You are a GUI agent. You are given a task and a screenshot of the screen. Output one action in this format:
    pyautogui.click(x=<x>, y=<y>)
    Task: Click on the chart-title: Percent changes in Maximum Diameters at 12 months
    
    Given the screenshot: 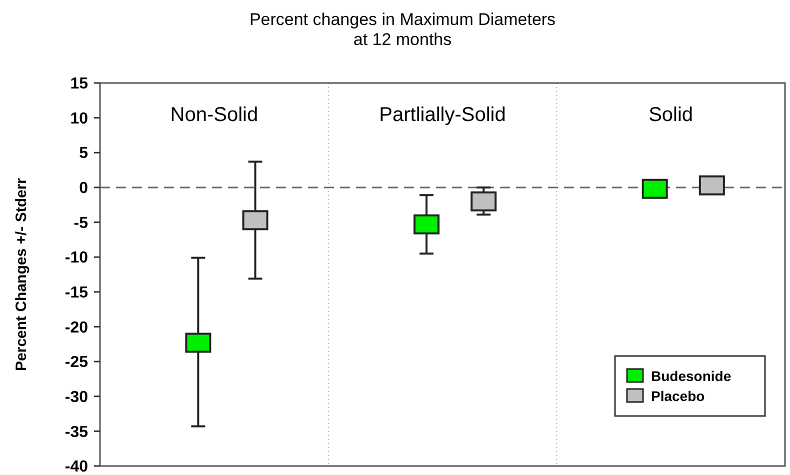 What is the action you would take?
    pyautogui.click(x=402, y=29)
    